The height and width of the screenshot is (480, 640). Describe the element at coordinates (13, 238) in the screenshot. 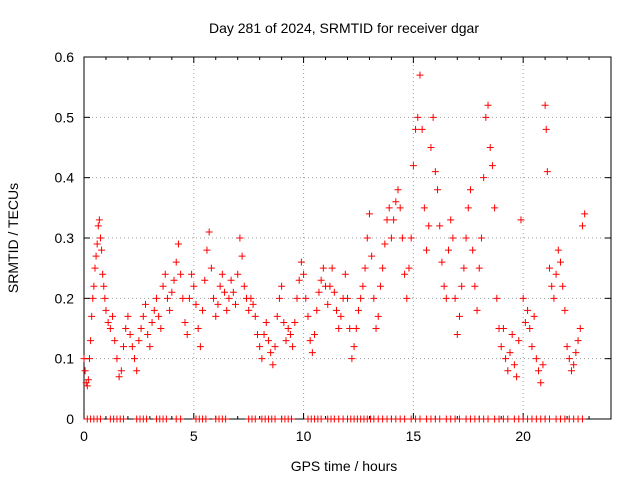

I see `y-axis-label: SRMTID / TECUs` at that location.